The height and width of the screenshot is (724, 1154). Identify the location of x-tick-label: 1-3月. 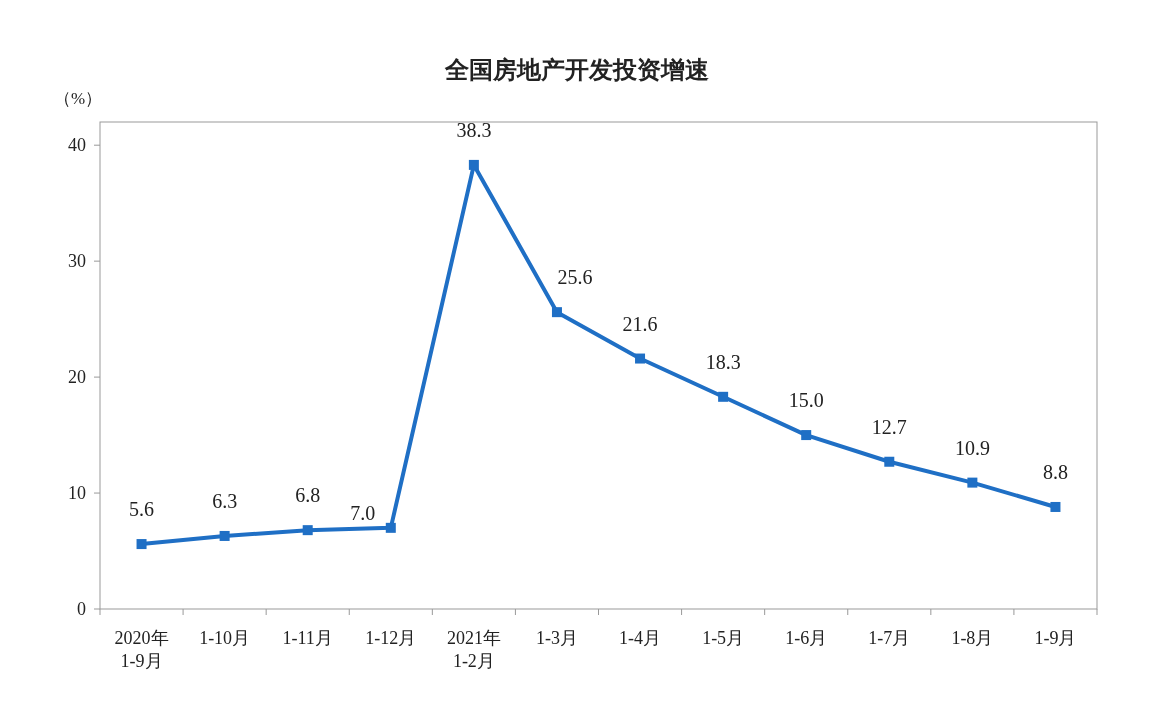
(556, 638).